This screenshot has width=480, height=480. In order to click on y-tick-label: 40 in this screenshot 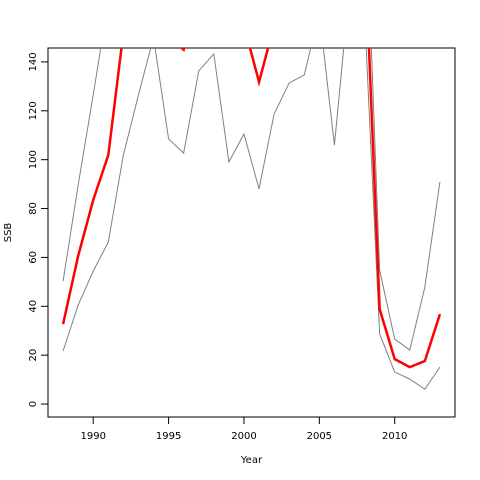, I will do `click(33, 306)`.